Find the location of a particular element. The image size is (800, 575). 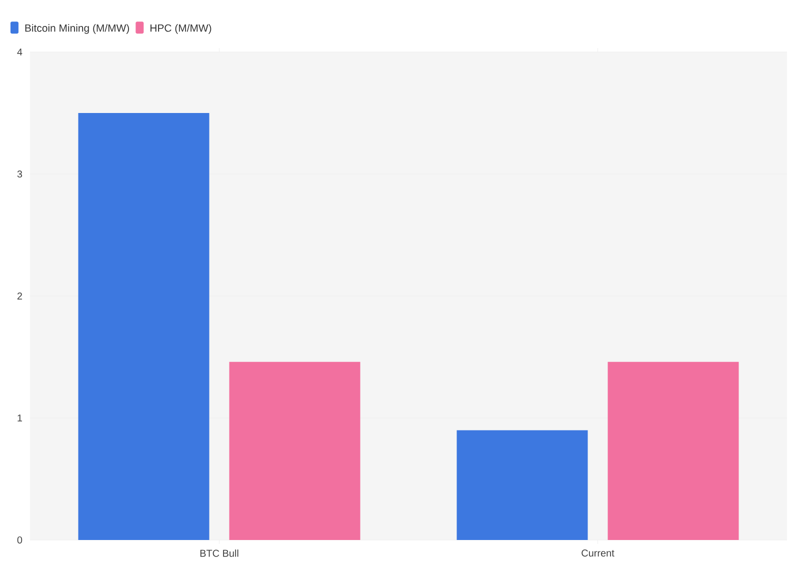

y-tick-label: 2 is located at coordinates (19, 296).